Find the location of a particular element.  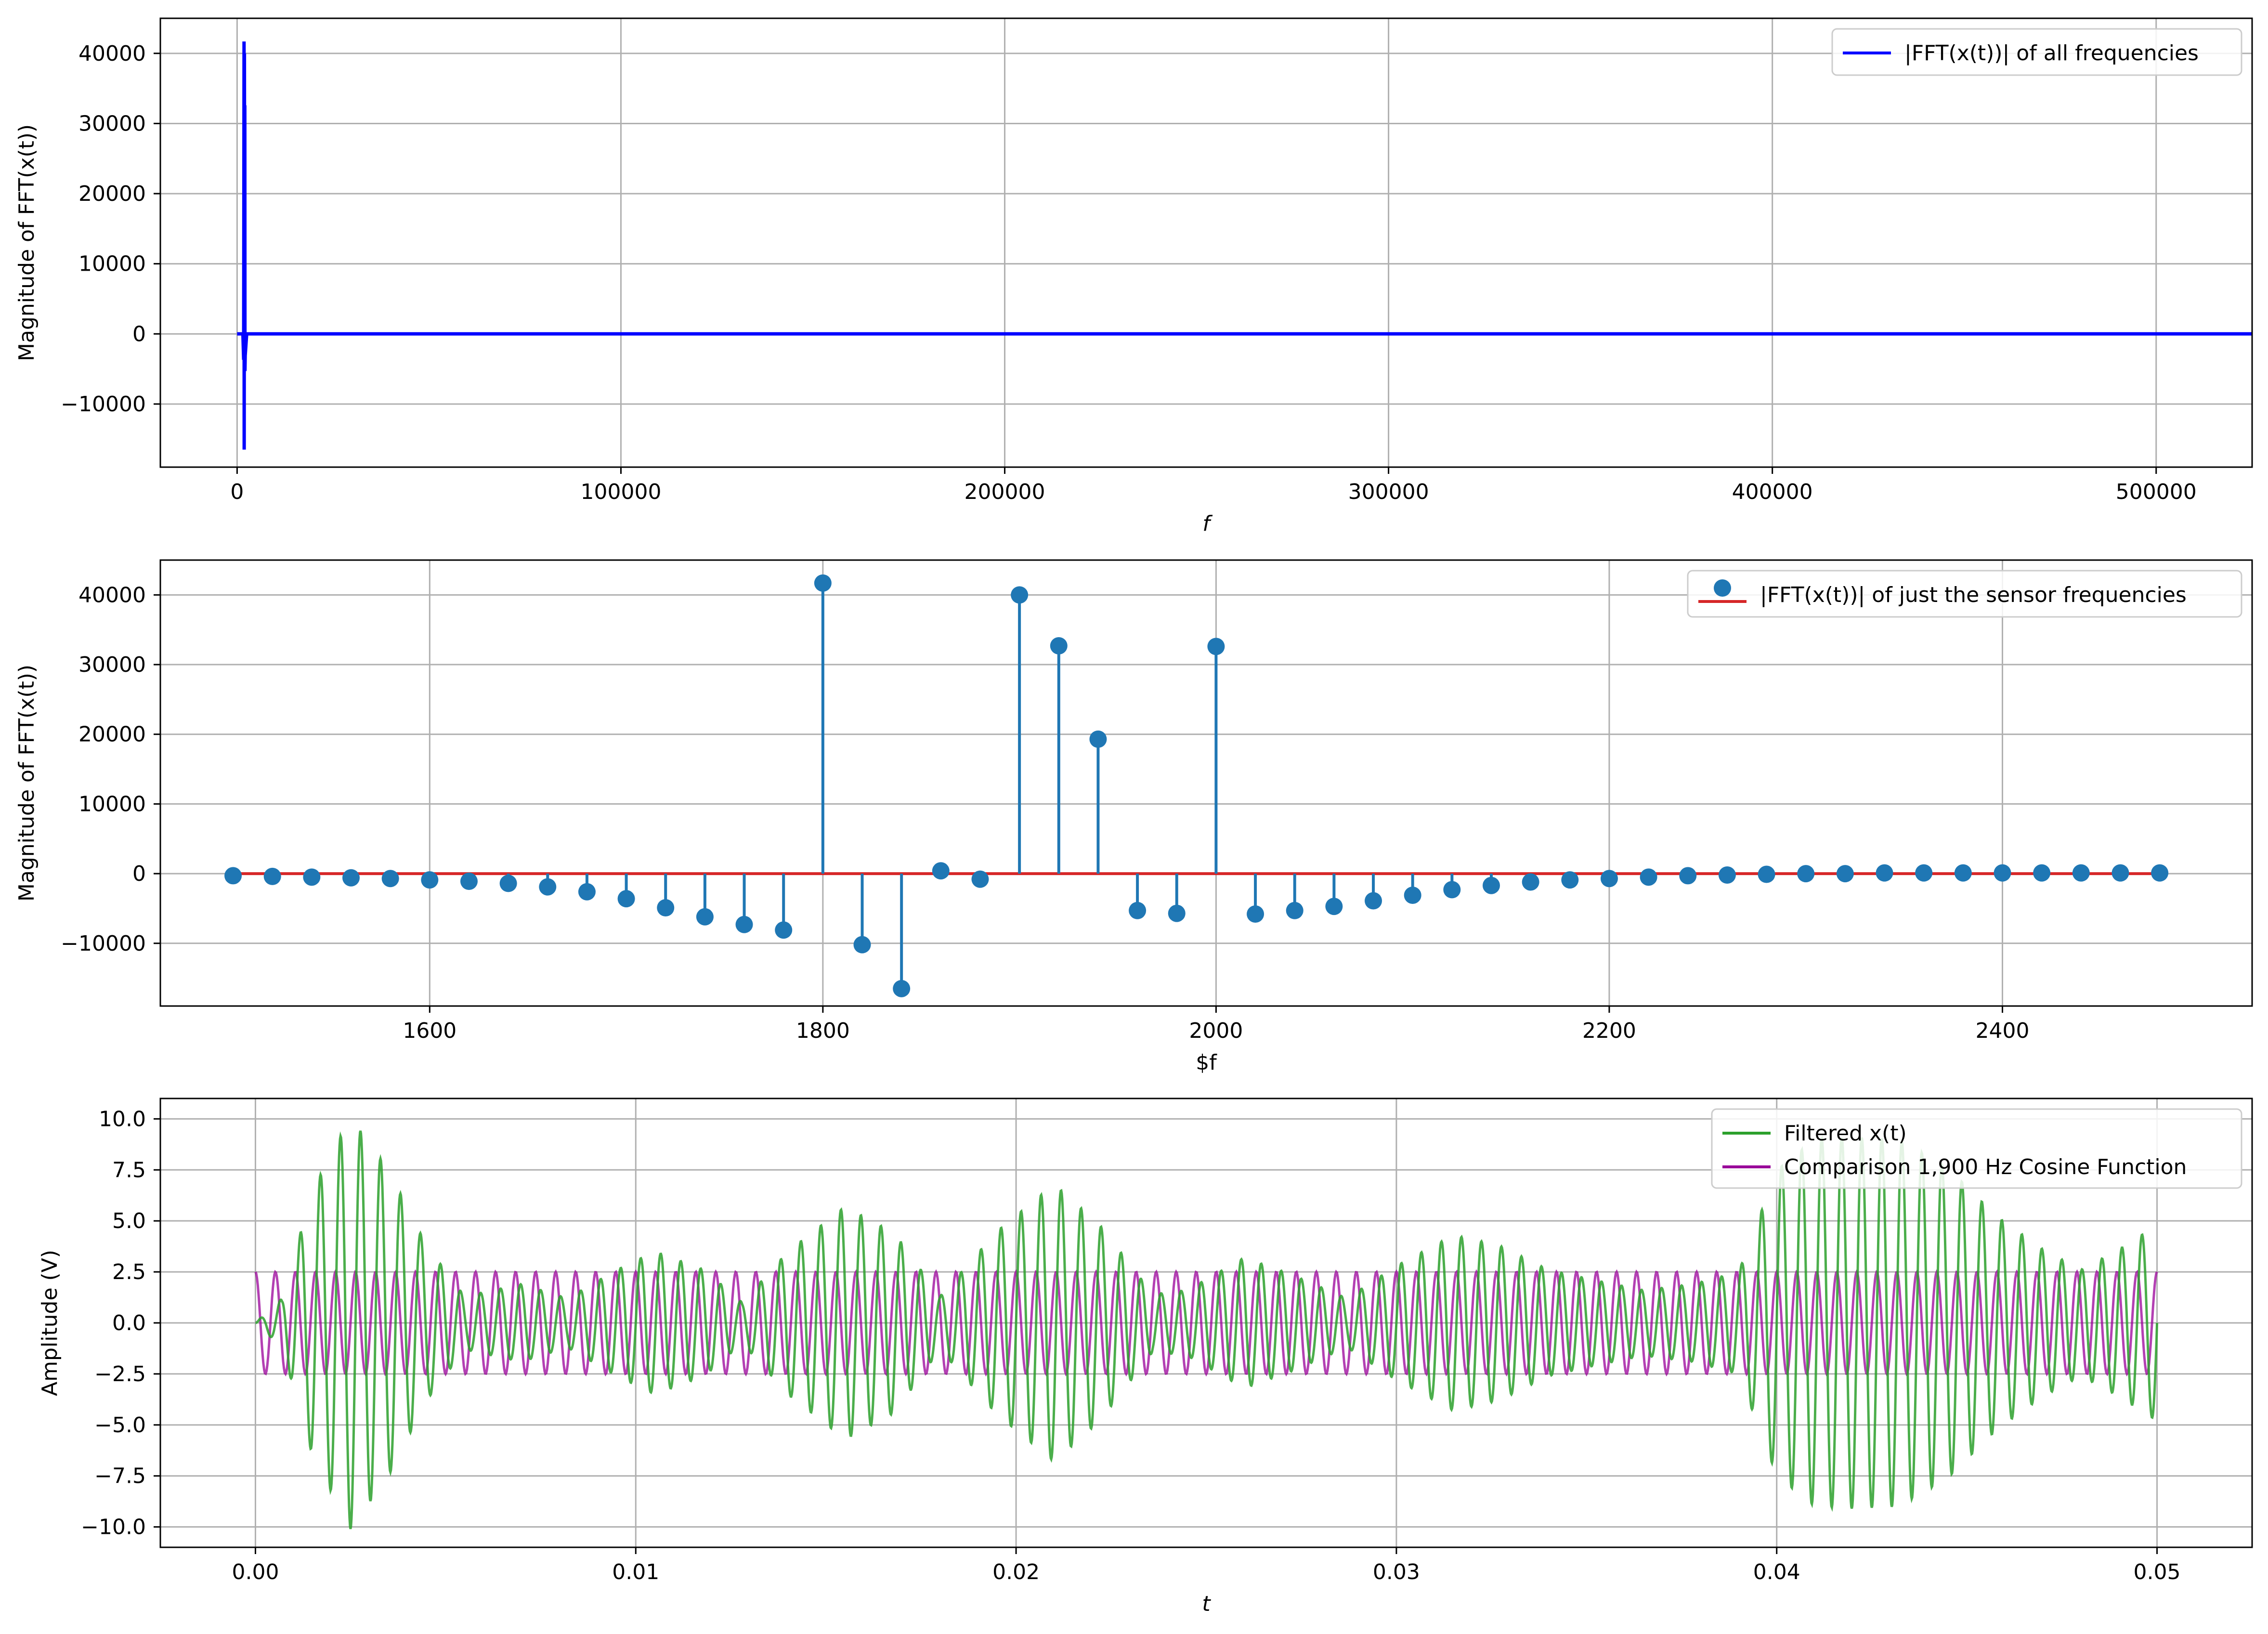

y-tick-label: 0.0 is located at coordinates (129, 1323).